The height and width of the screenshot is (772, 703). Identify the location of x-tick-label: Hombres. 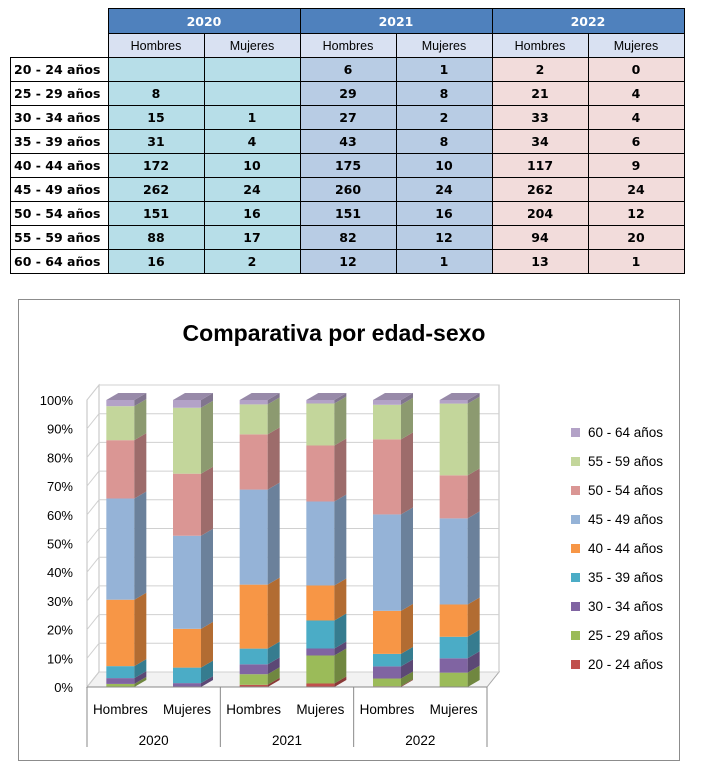
(253, 709).